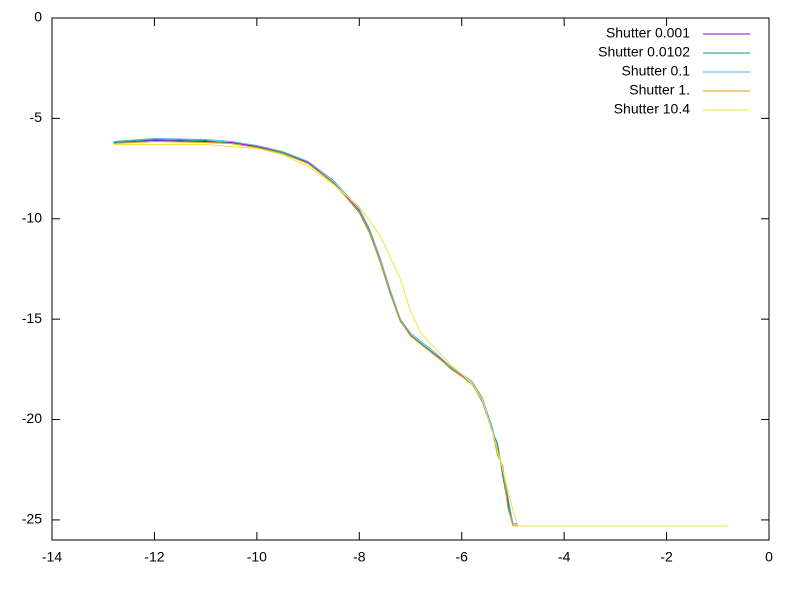  What do you see at coordinates (652, 109) in the screenshot?
I see `legend-label: Shutter 10.4` at bounding box center [652, 109].